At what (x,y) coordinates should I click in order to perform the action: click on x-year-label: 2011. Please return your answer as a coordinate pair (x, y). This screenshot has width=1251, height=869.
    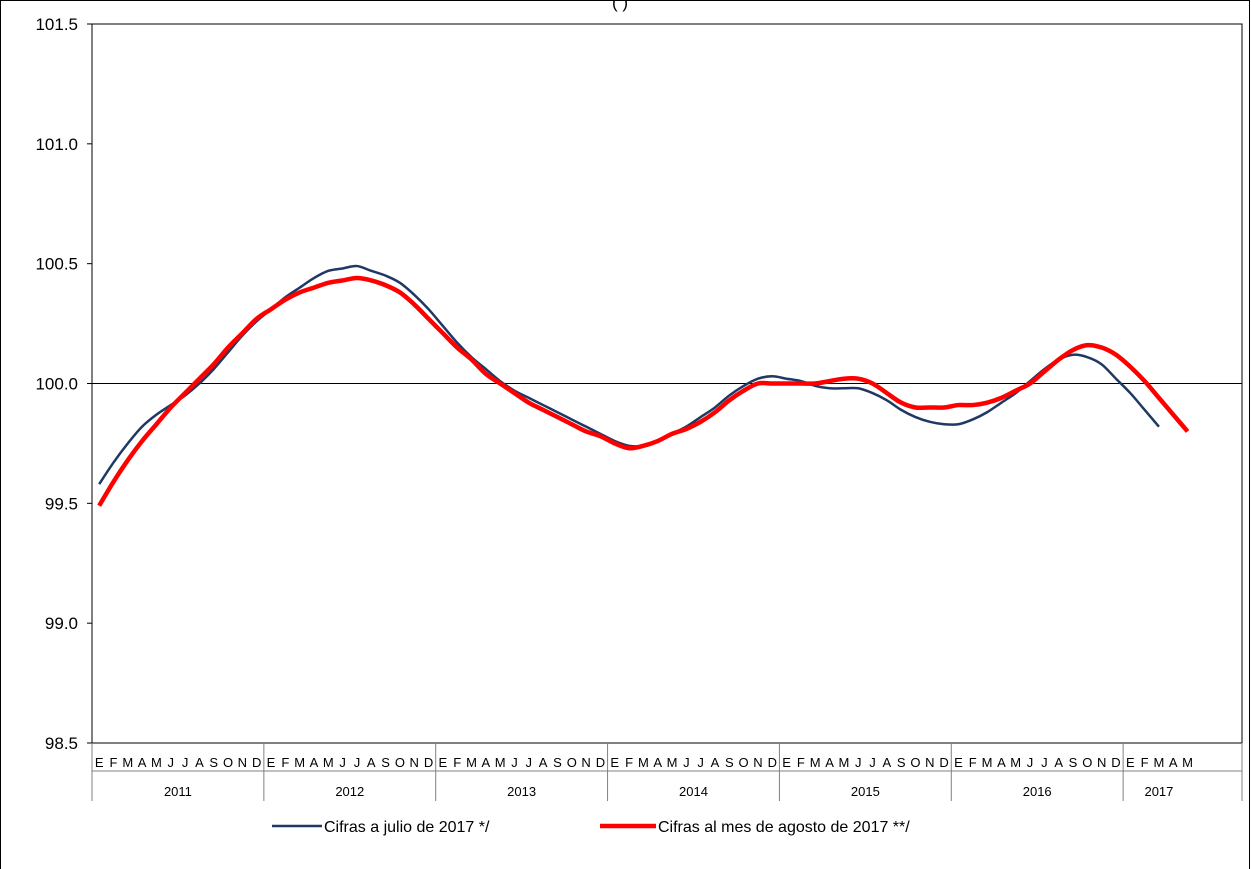
    Looking at the image, I should click on (178, 791).